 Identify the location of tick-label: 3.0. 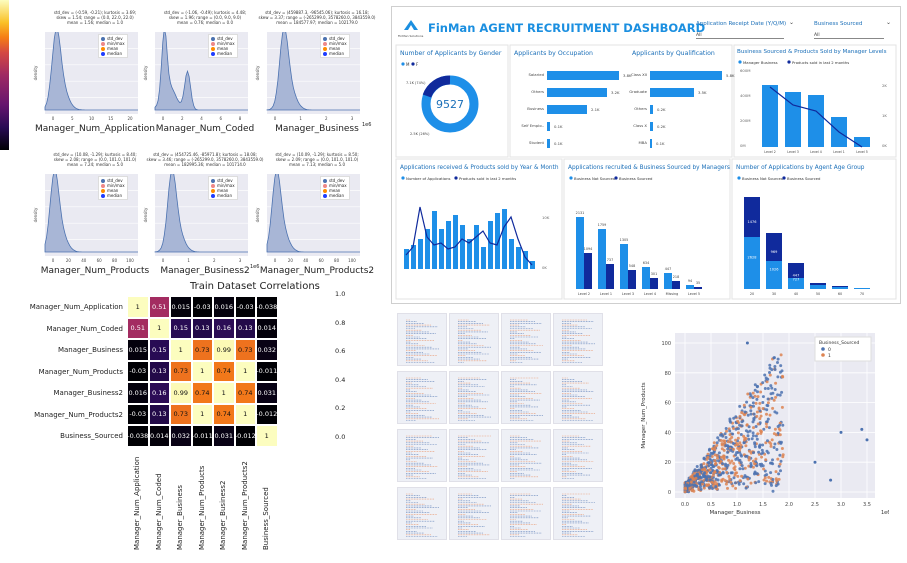
(841, 505).